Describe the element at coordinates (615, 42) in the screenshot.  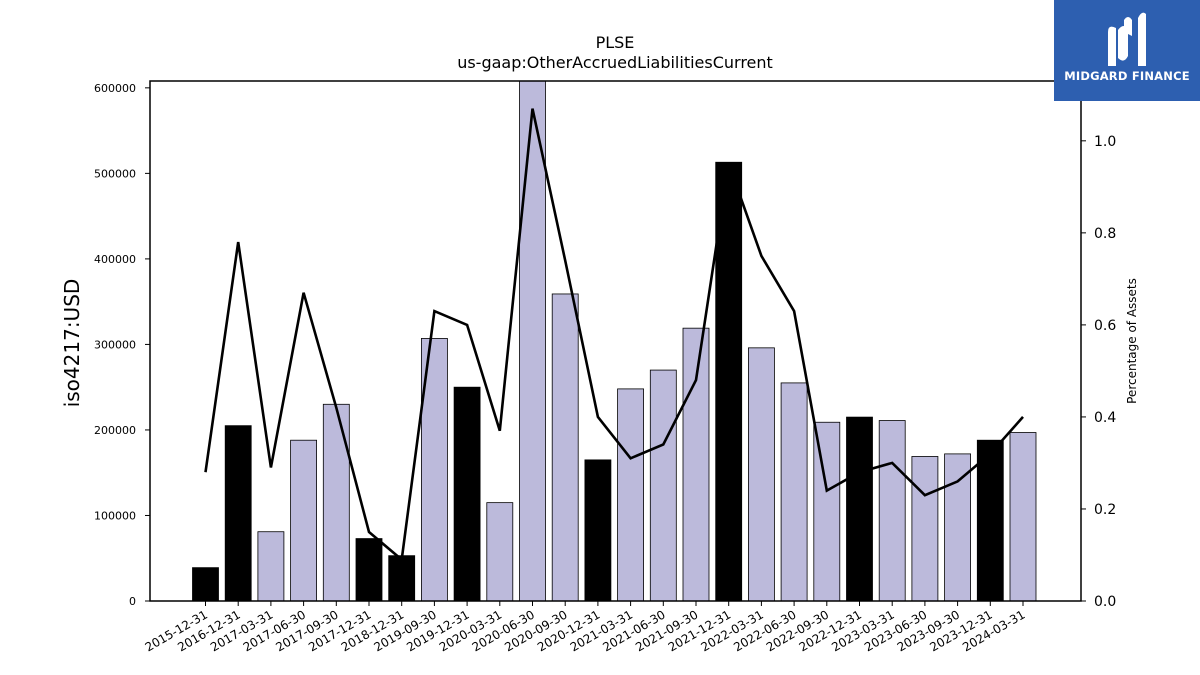
I see `chart-title: PLSE` at that location.